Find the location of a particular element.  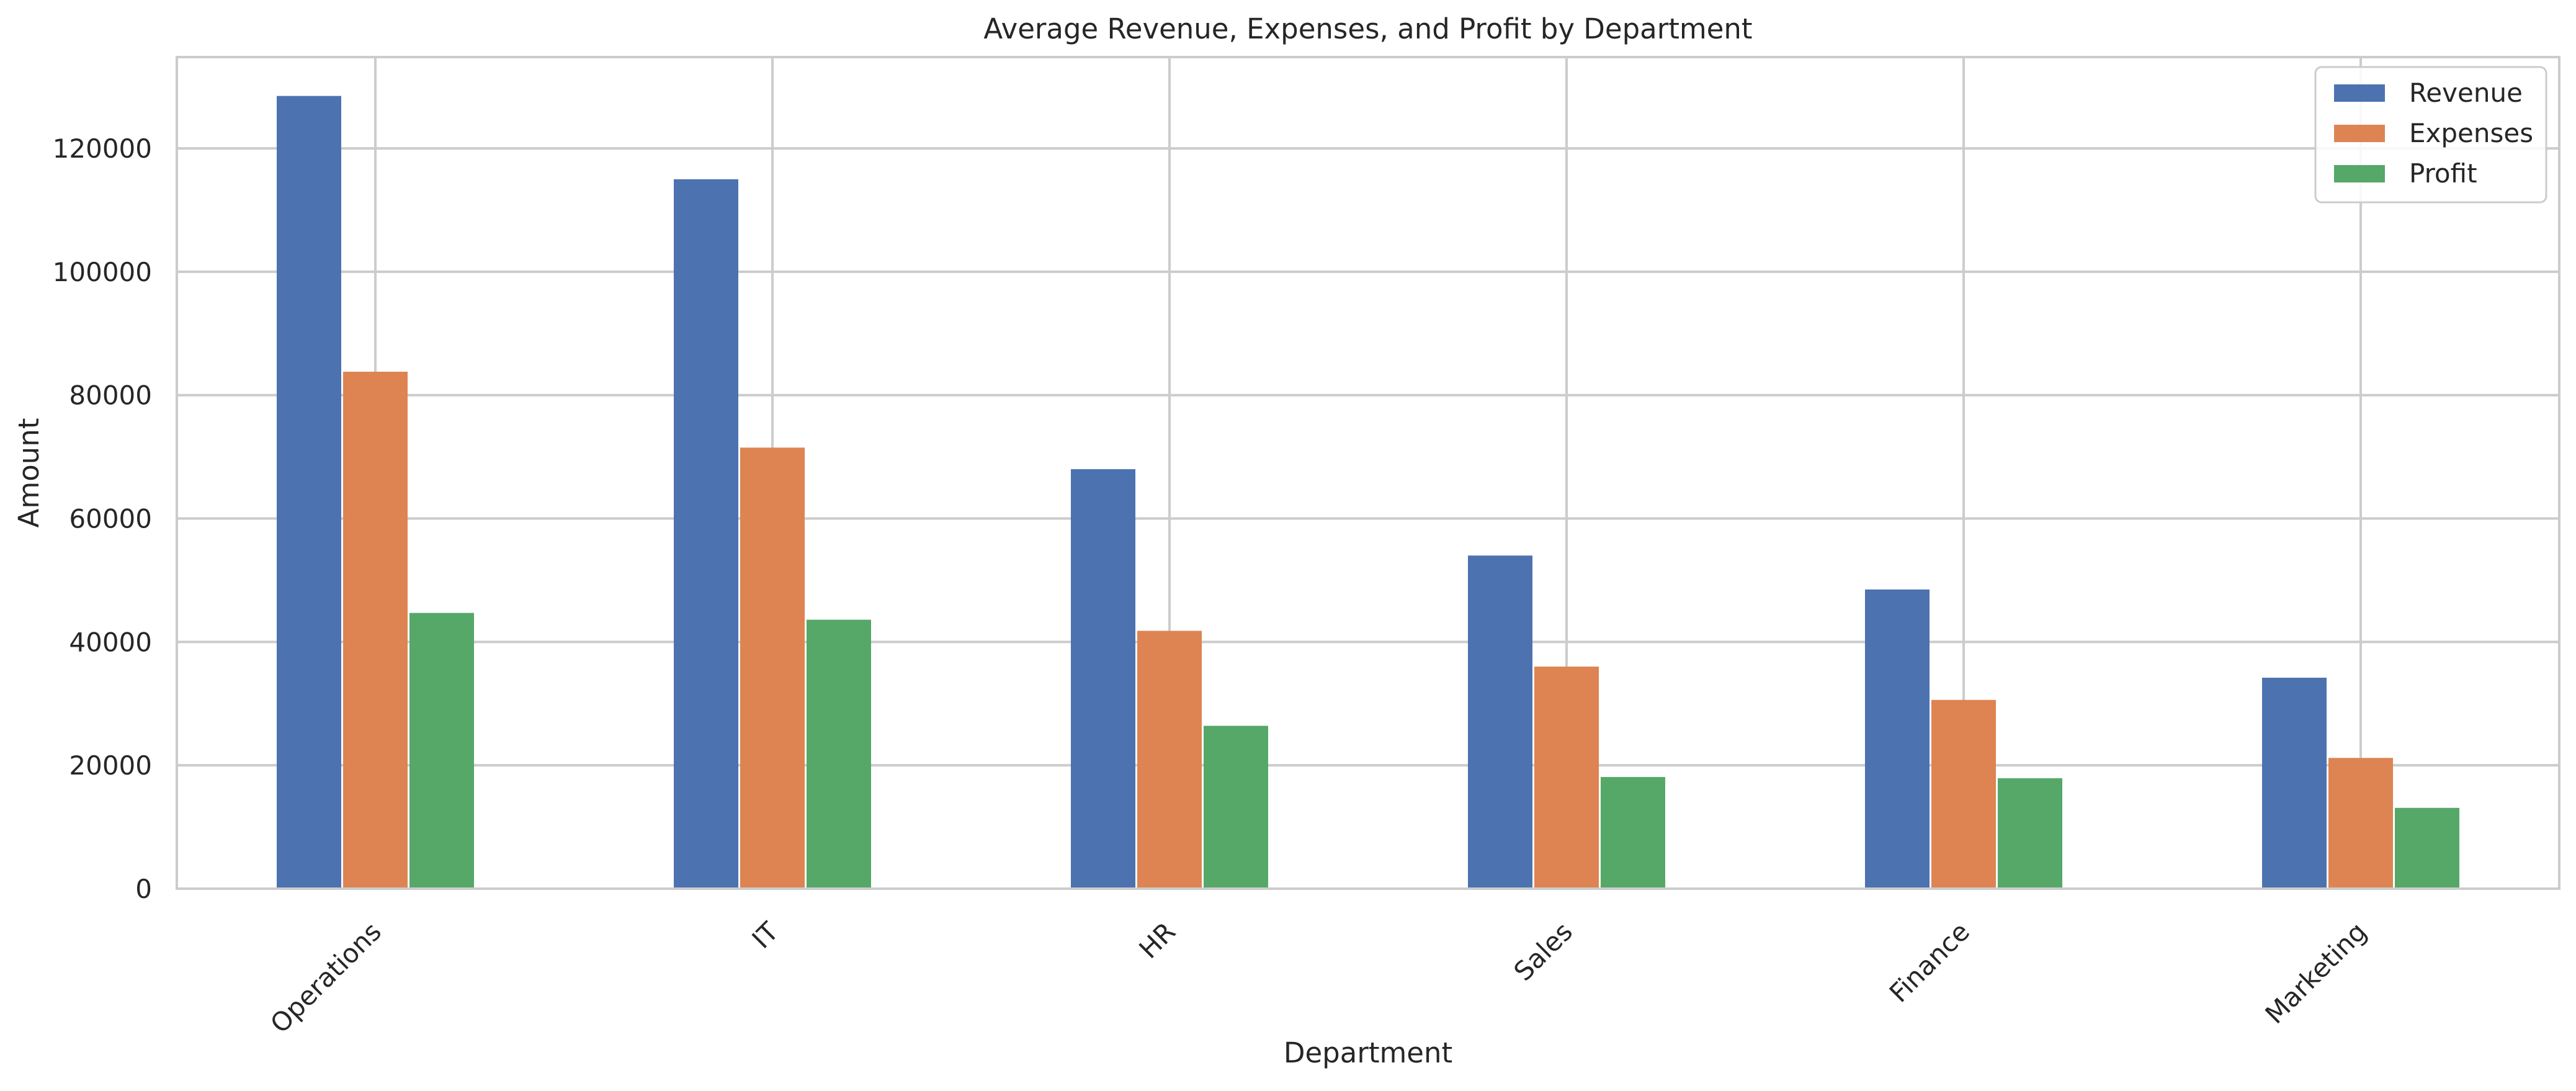

bar-revenue-hr is located at coordinates (1103, 679).